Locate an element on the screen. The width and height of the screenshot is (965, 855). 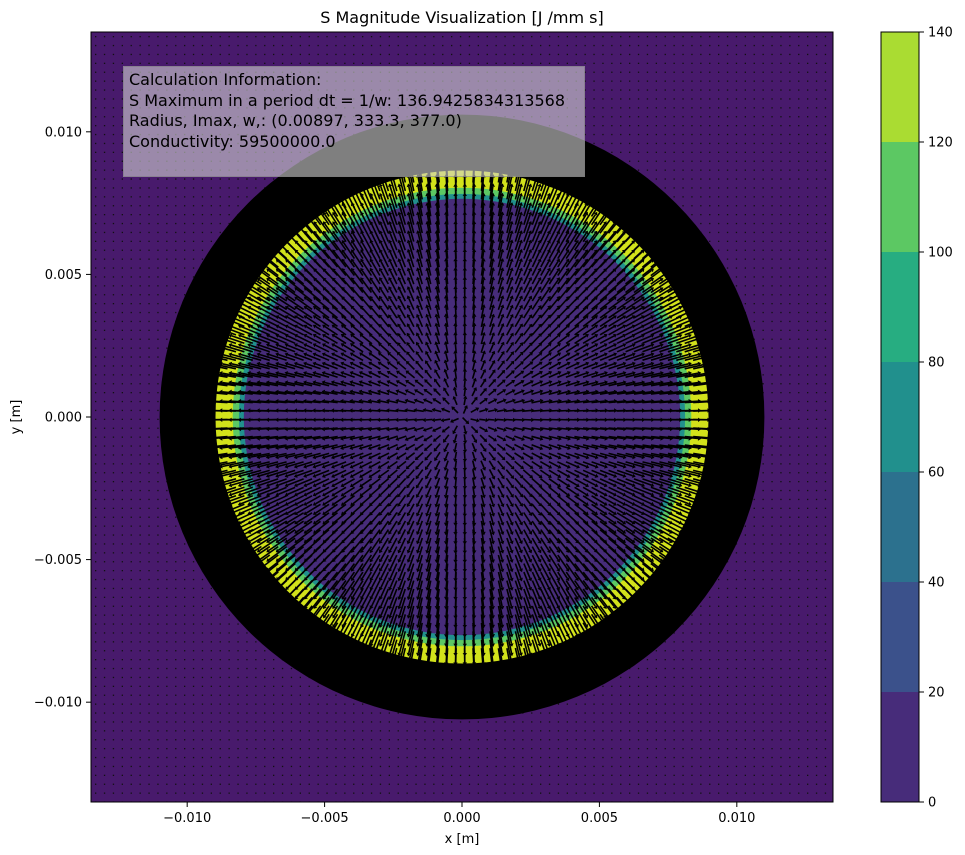
colorbar-tick-label: 100 is located at coordinates (940, 253).